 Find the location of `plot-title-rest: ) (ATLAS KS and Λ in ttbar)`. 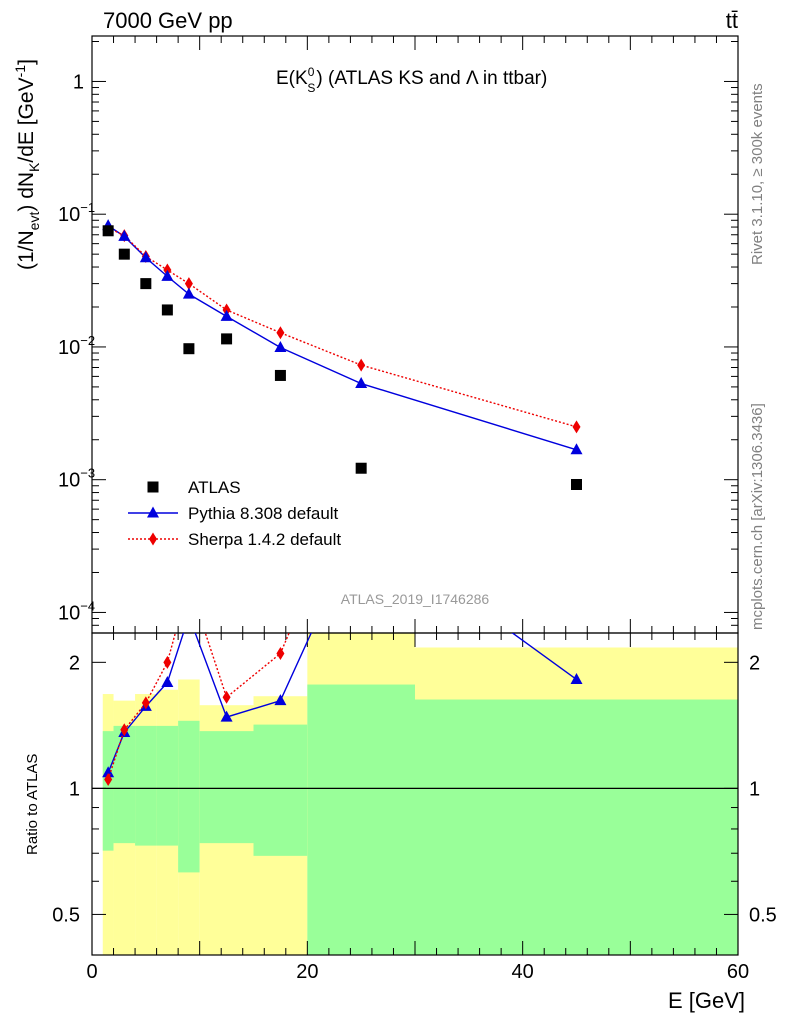

plot-title-rest: ) (ATLAS KS and Λ in ttbar) is located at coordinates (431, 78).